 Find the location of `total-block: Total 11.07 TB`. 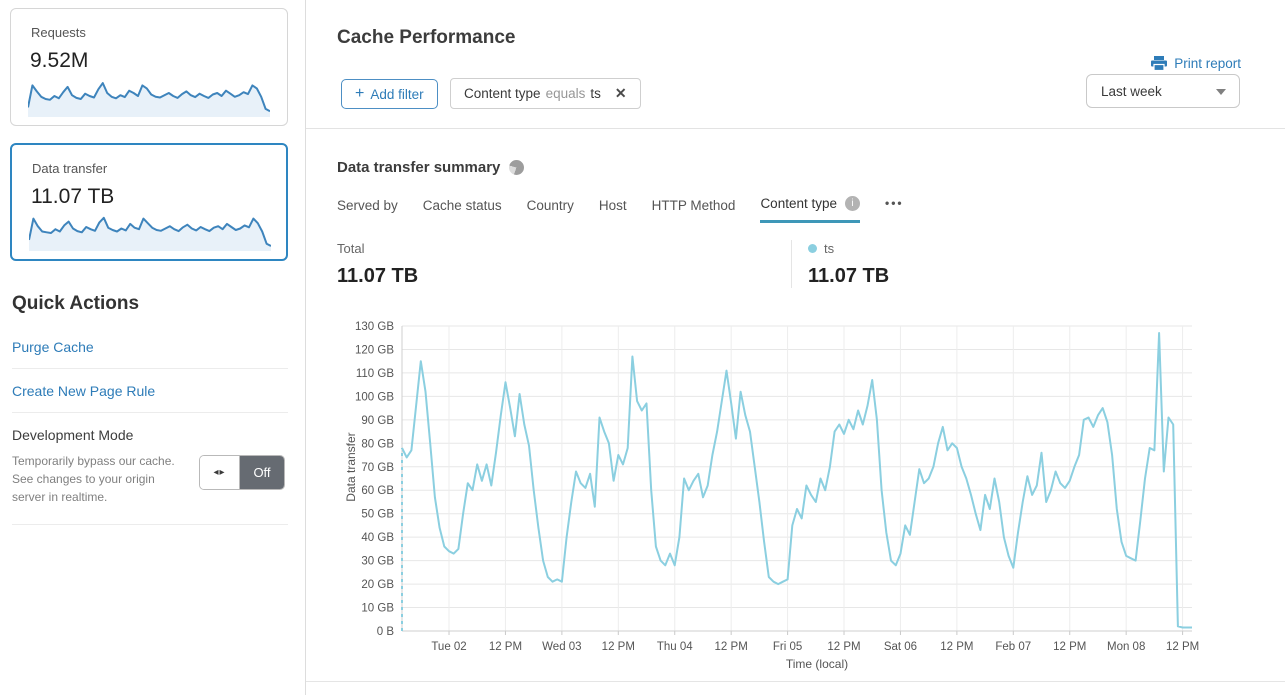

total-block: Total 11.07 TB is located at coordinates (564, 264).